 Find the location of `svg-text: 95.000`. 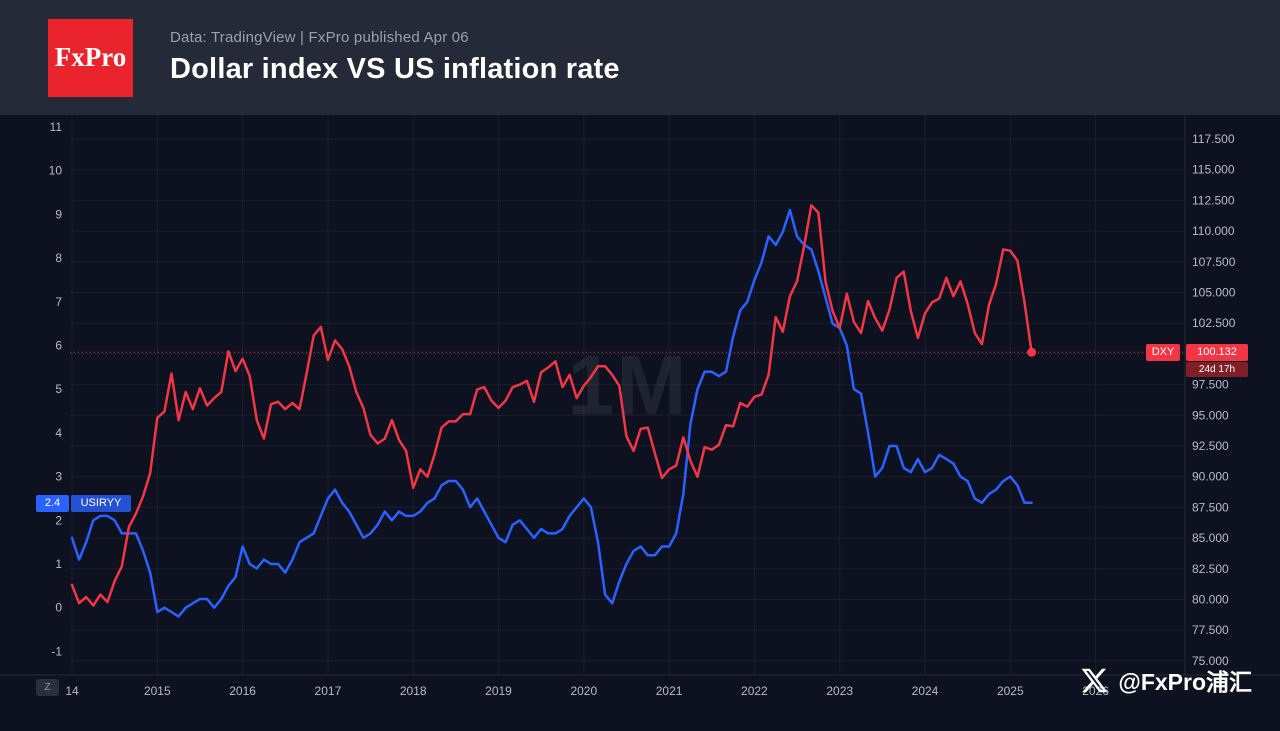

svg-text: 95.000 is located at coordinates (1210, 415).